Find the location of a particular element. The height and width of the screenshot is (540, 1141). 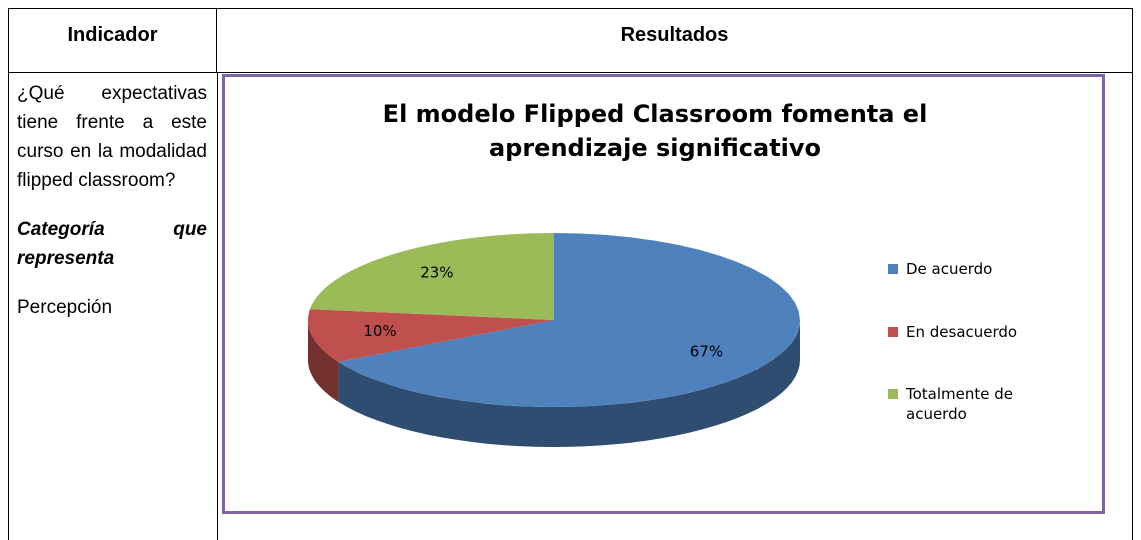

legend-label: Totalmente de acuerdo is located at coordinates (960, 404).